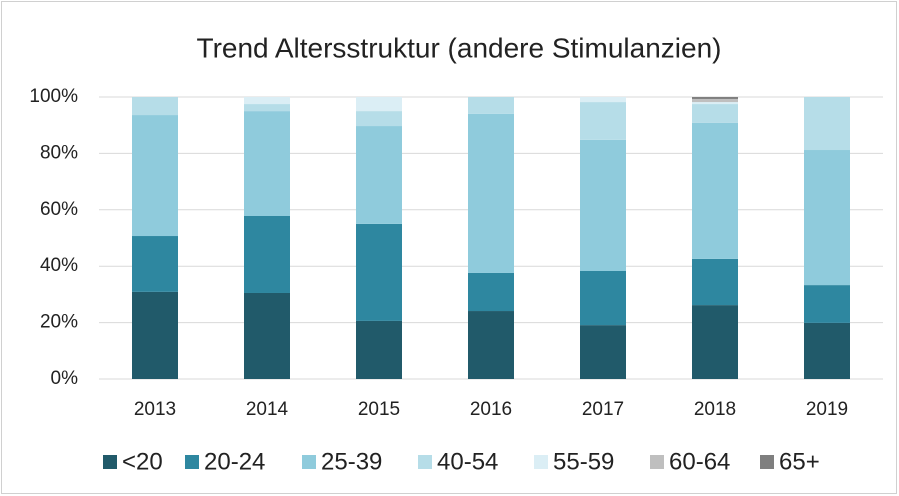 The image size is (899, 496). What do you see at coordinates (491, 409) in the screenshot?
I see `x-tick-label: 2016` at bounding box center [491, 409].